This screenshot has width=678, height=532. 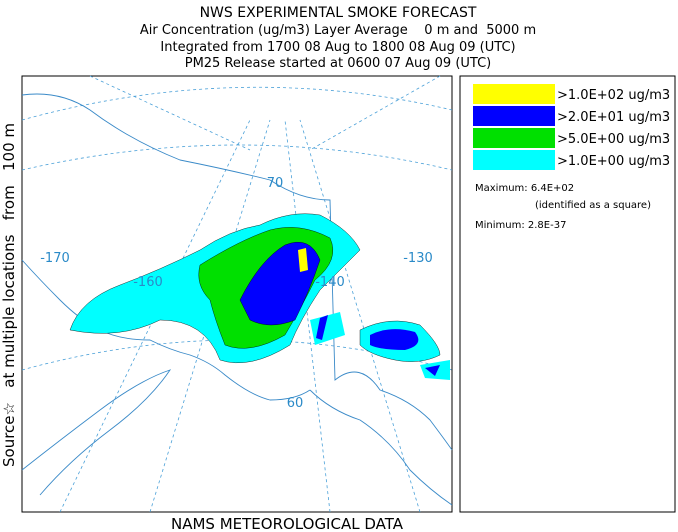 What do you see at coordinates (9, 295) in the screenshot?
I see `source-label: Source☆ at multiple locations from 100 m` at bounding box center [9, 295].